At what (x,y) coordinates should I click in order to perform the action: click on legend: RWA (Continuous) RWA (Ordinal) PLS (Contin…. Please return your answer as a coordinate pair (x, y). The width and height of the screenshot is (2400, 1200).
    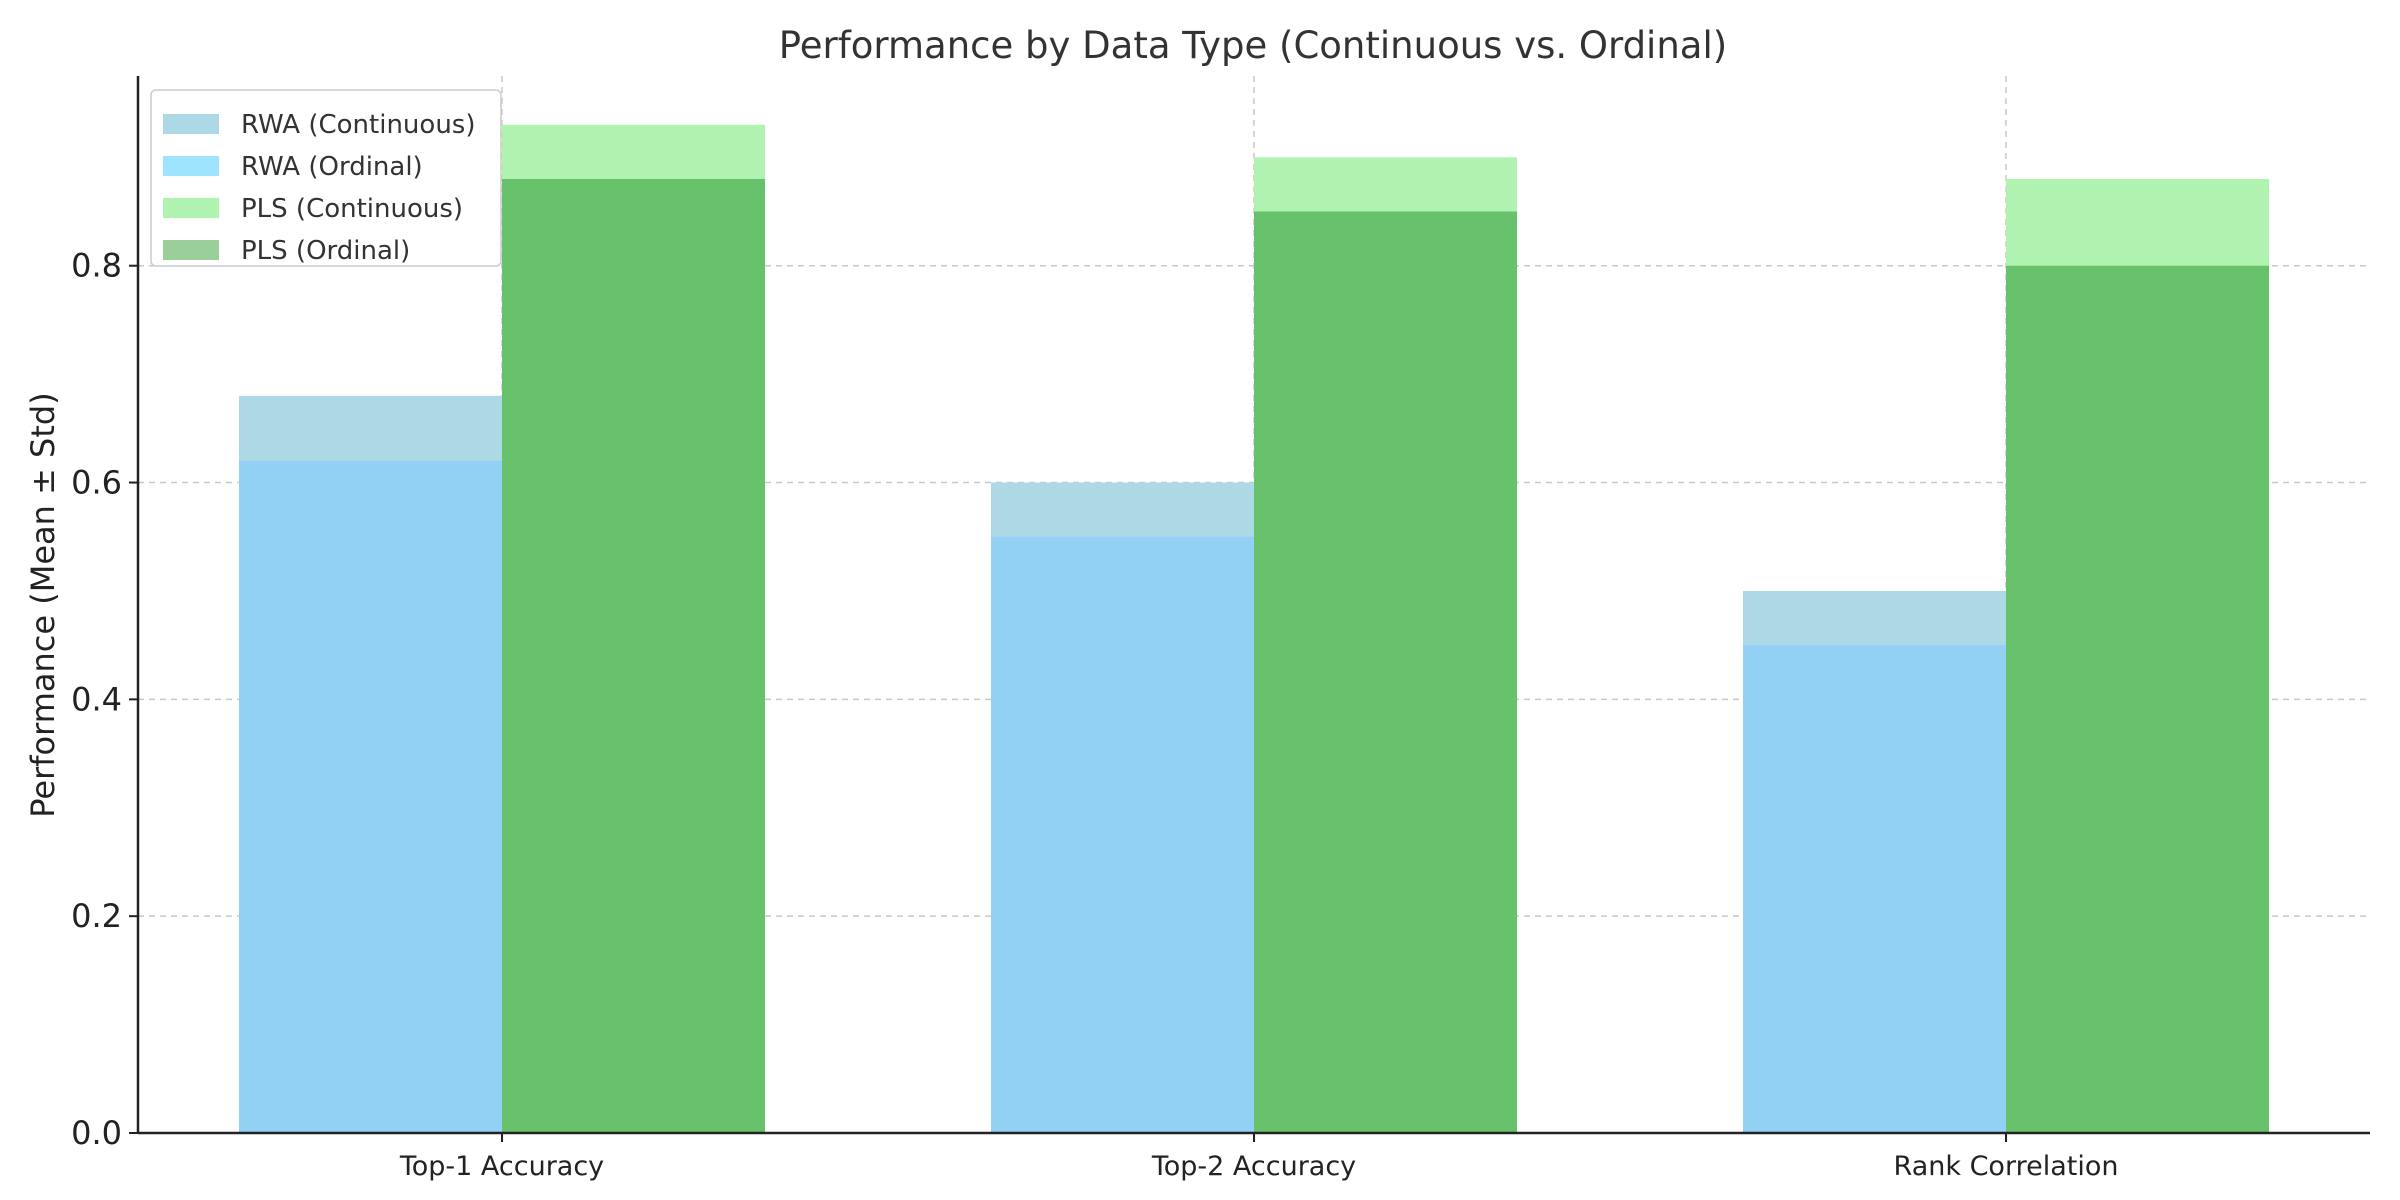
    Looking at the image, I should click on (326, 178).